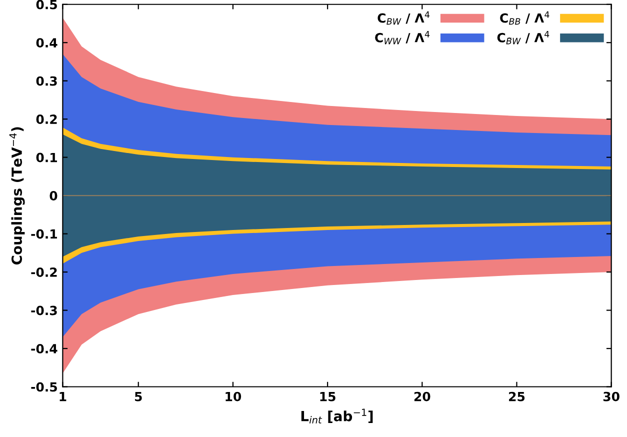  Describe the element at coordinates (44, 349) in the screenshot. I see `y-tick-label: -0.4` at that location.